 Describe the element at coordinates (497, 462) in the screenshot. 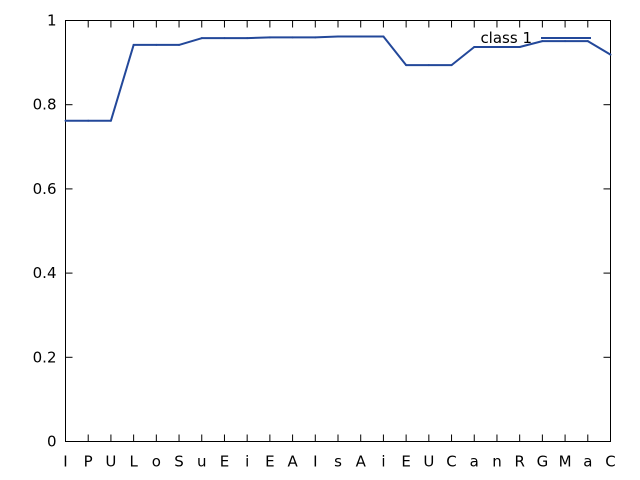

I see `x-tick-label: n` at that location.